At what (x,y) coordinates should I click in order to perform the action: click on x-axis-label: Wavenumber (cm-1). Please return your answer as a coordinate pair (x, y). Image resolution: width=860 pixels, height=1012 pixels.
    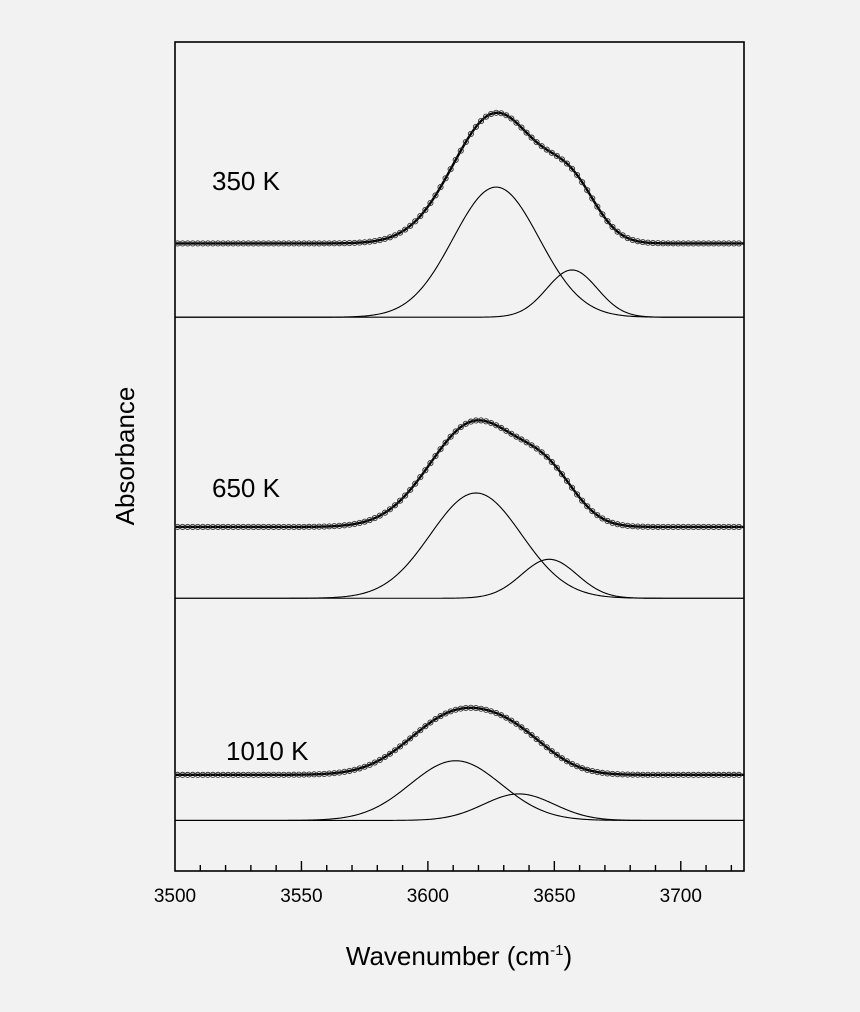
    Looking at the image, I should click on (459, 956).